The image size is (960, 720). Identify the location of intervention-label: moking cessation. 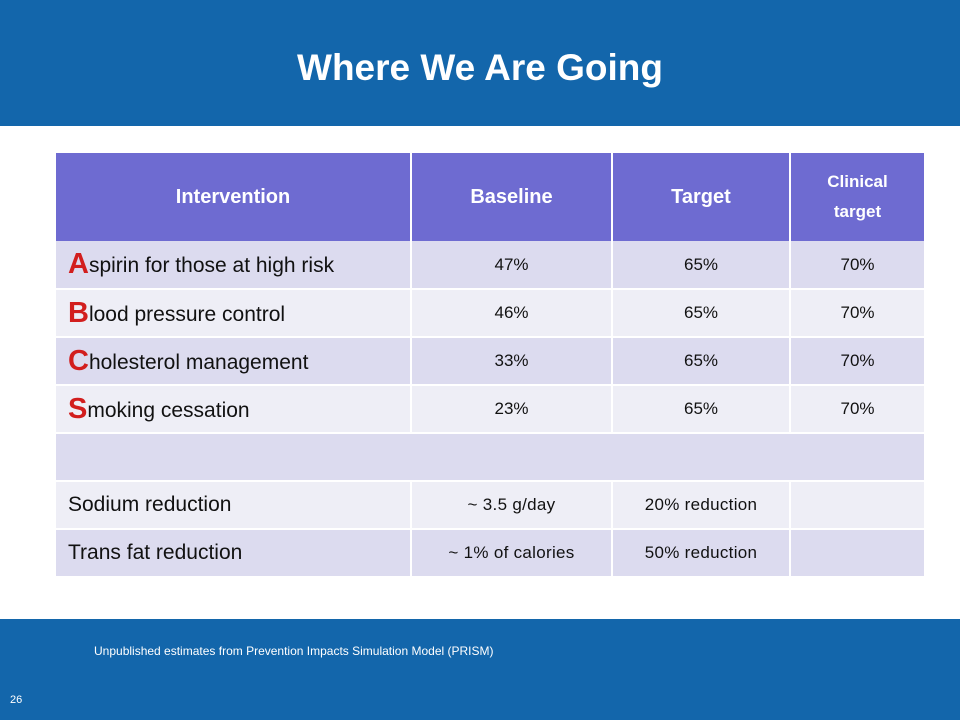
(168, 410).